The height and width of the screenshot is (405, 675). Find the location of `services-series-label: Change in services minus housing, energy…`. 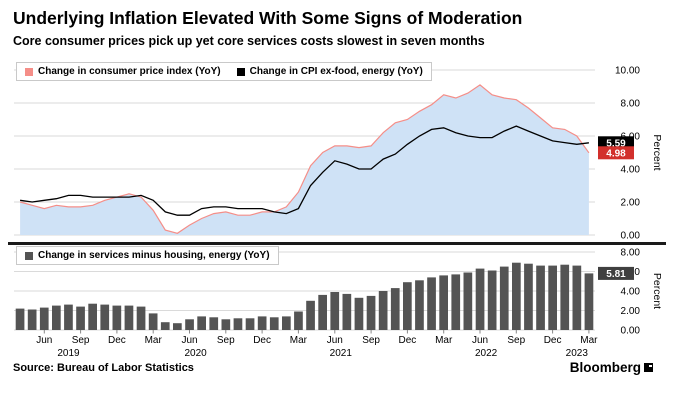

services-series-label: Change in services minus housing, energy… is located at coordinates (154, 255).